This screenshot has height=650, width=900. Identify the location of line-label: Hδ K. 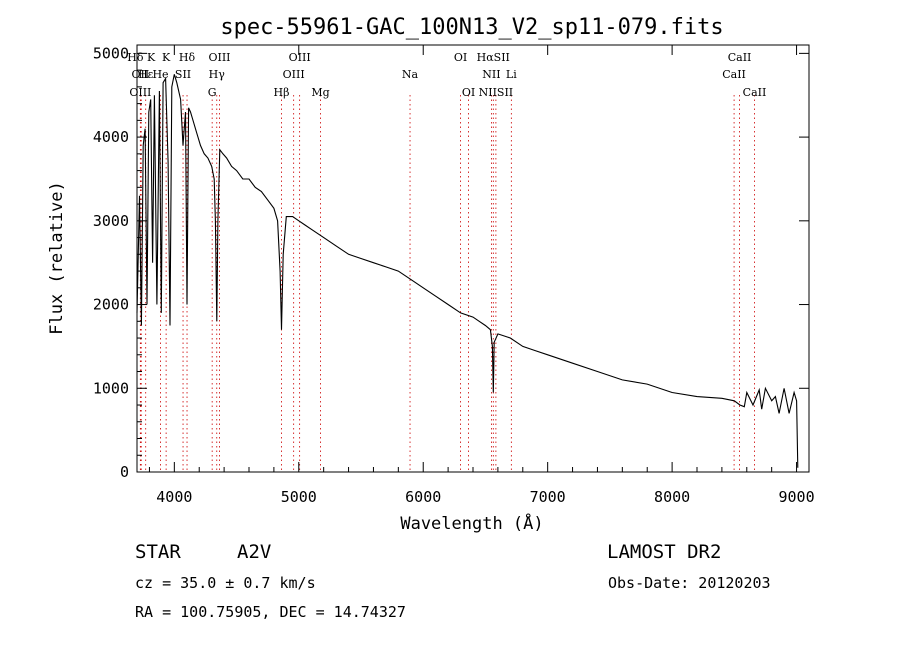
(141, 57).